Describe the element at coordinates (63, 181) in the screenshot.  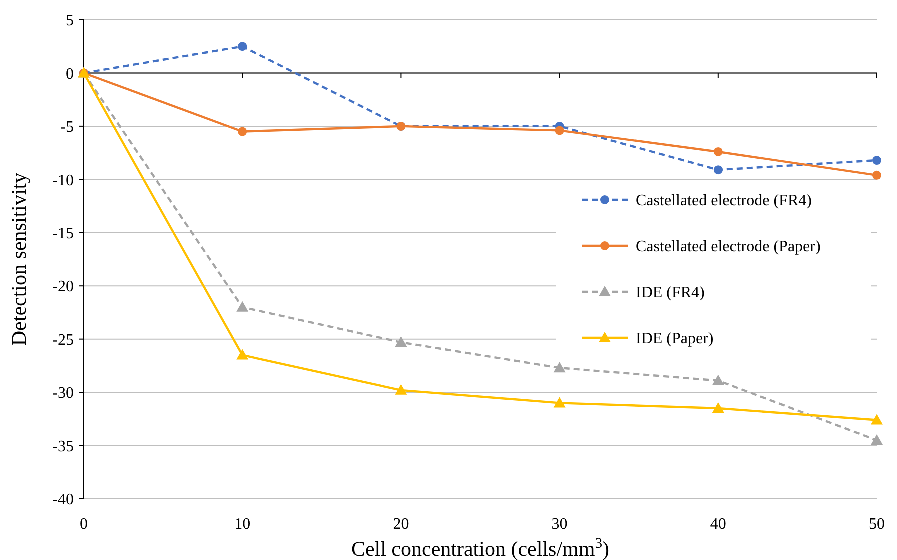
I see `y-tick-label: -10` at that location.